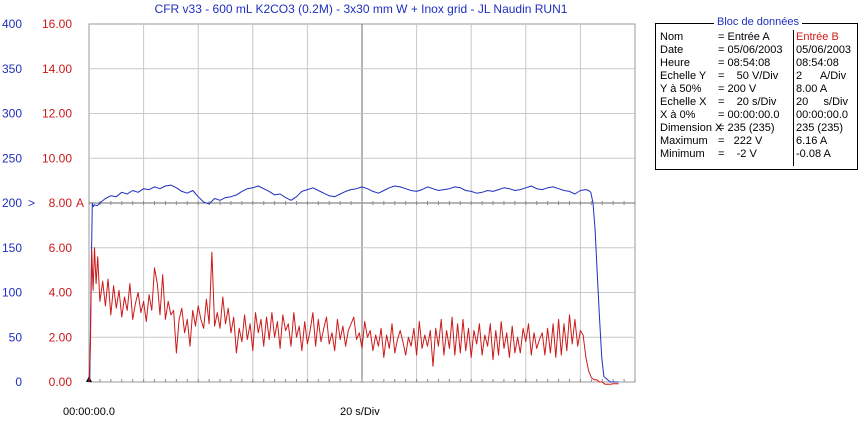  What do you see at coordinates (678, 115) in the screenshot?
I see `row-label: X à 0%` at bounding box center [678, 115].